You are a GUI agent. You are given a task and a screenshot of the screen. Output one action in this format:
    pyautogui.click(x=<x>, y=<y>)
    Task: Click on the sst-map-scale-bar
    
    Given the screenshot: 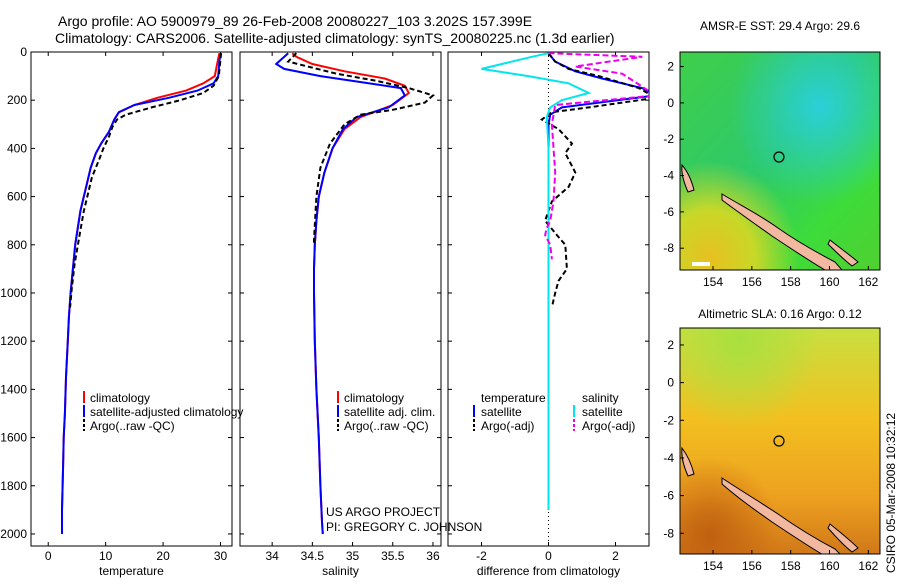 What is the action you would take?
    pyautogui.click(x=701, y=264)
    